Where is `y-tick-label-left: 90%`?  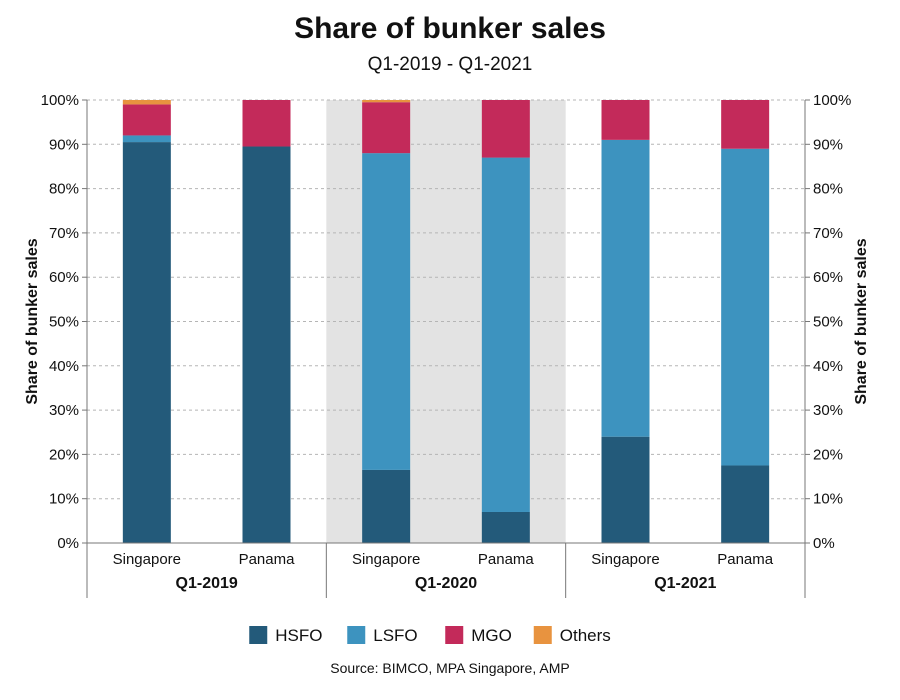 y-tick-label-left: 90% is located at coordinates (64, 144).